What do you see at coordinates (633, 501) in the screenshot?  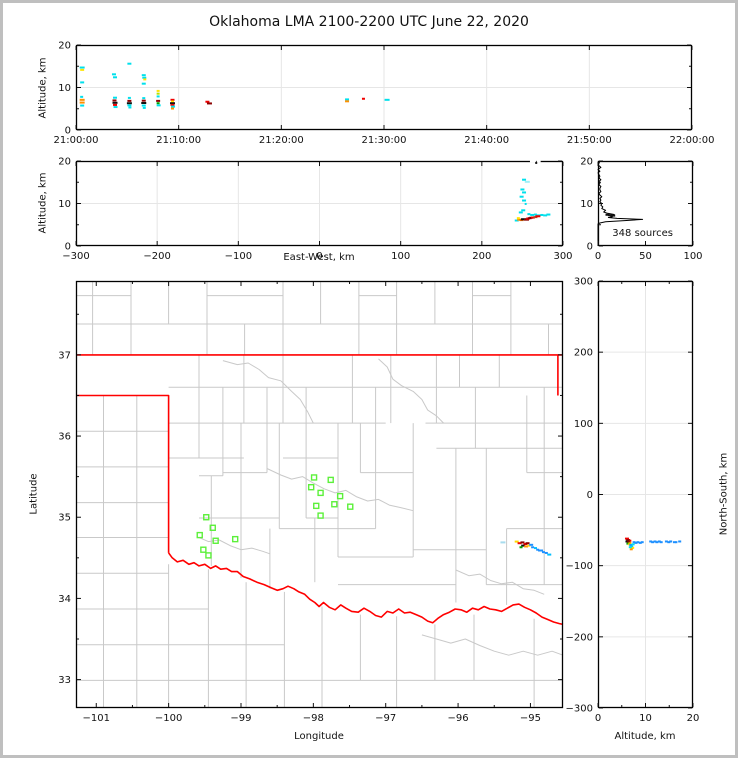 I see `north-south-height-panel: 0 10 20 300 200 100 0 −100 −200 −300` at bounding box center [633, 501].